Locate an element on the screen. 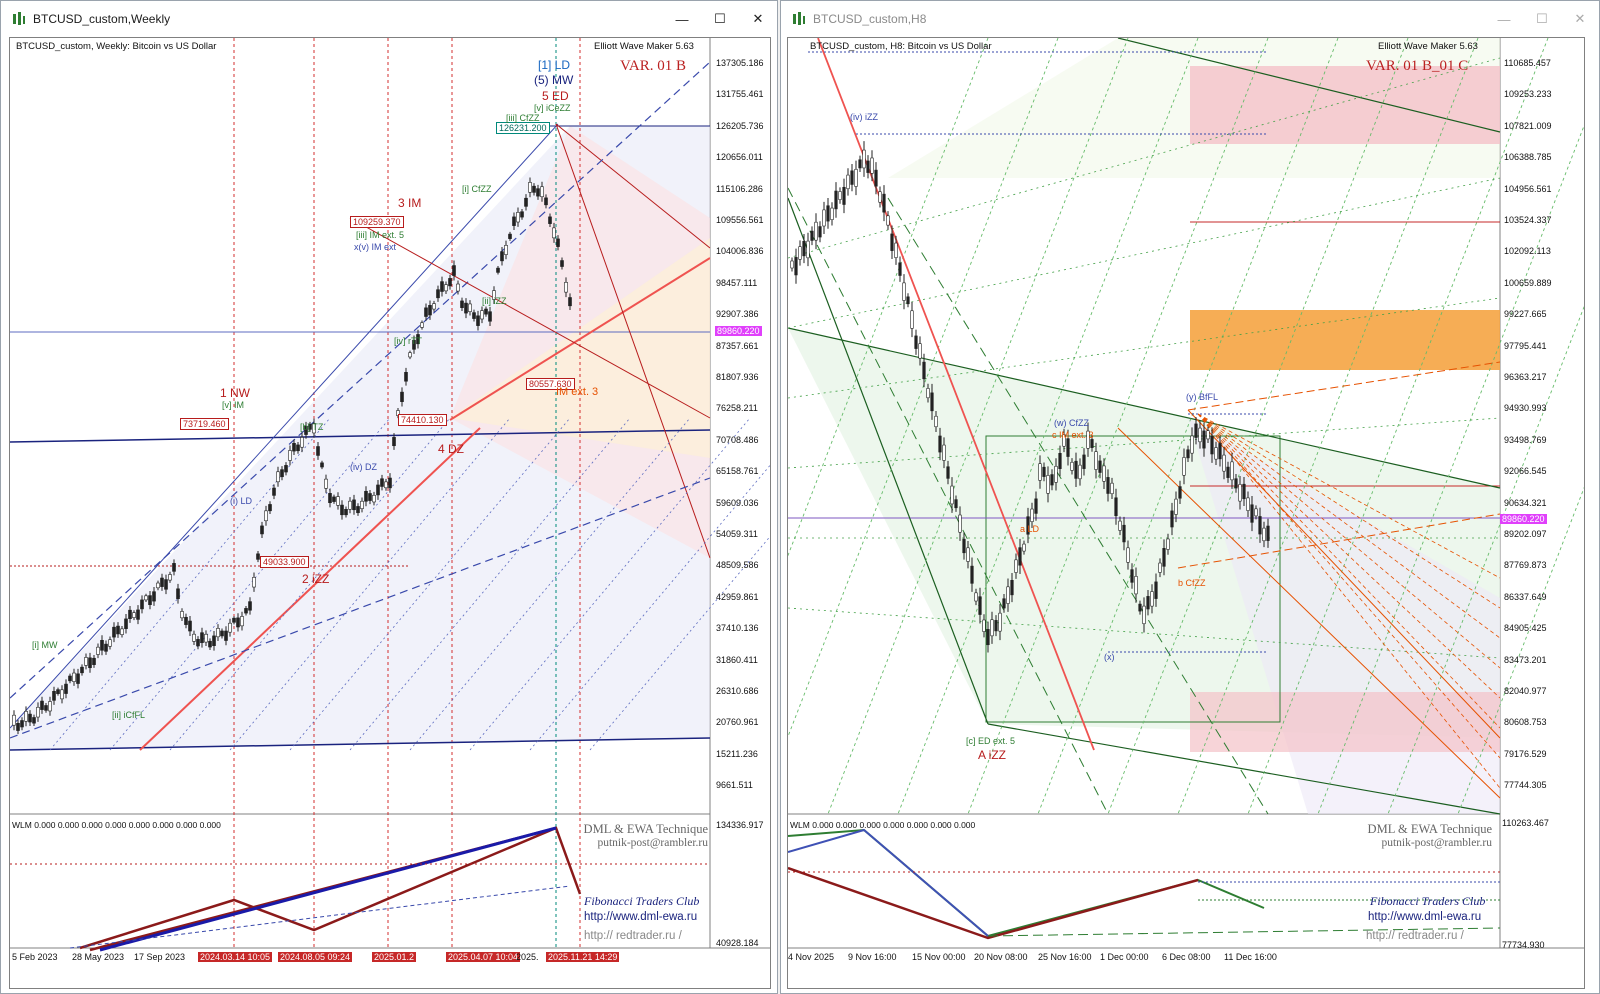 This screenshot has width=1600, height=994. price-tick: 15211.236 is located at coordinates (737, 753).